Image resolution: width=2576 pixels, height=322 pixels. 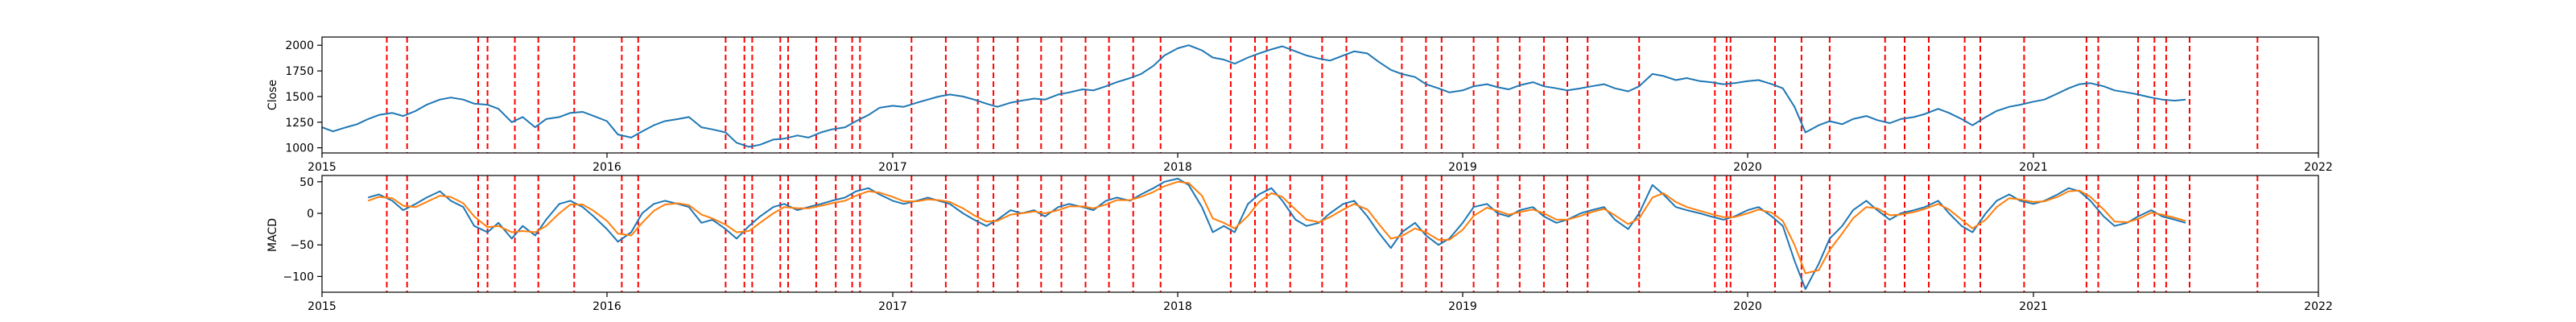 I want to click on macd-y-ticks: −100 −50 0 50, so click(x=302, y=229).